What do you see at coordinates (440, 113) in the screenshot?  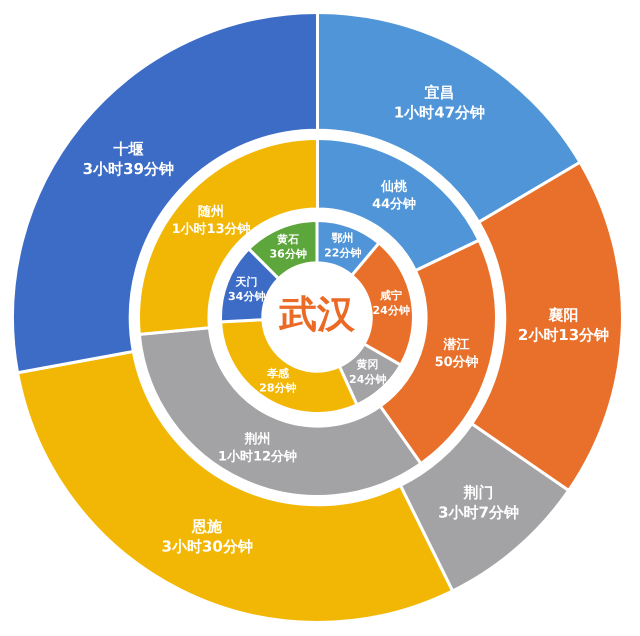 I see `text: 1小时47分钟` at bounding box center [440, 113].